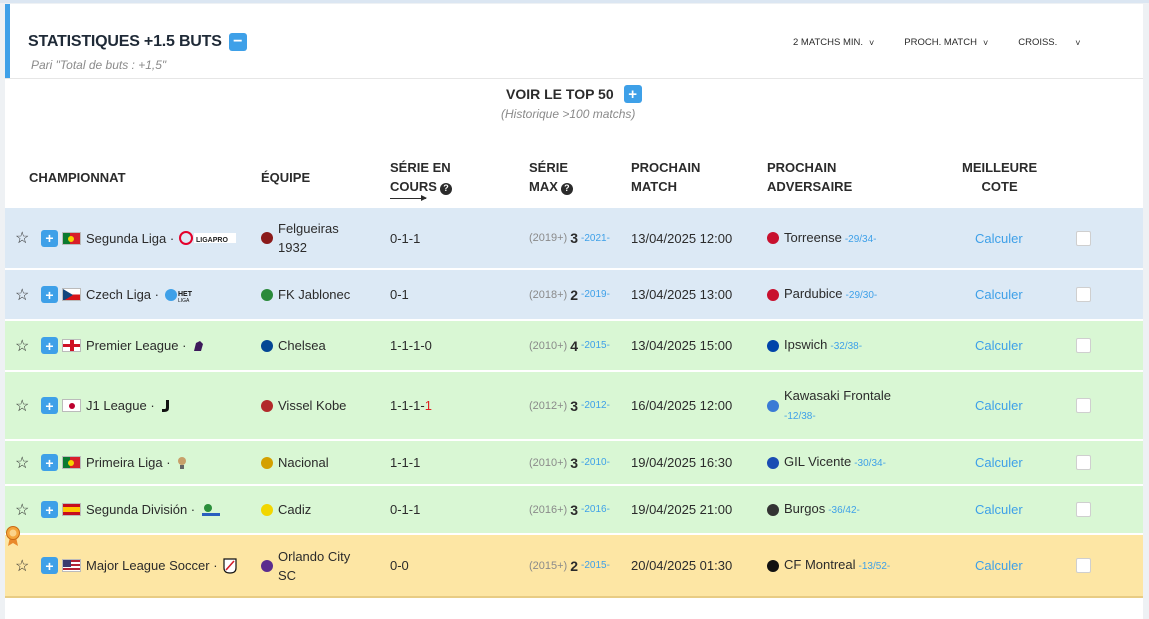 The height and width of the screenshot is (619, 1149). What do you see at coordinates (654, 186) in the screenshot?
I see `col-label: MATCH` at bounding box center [654, 186].